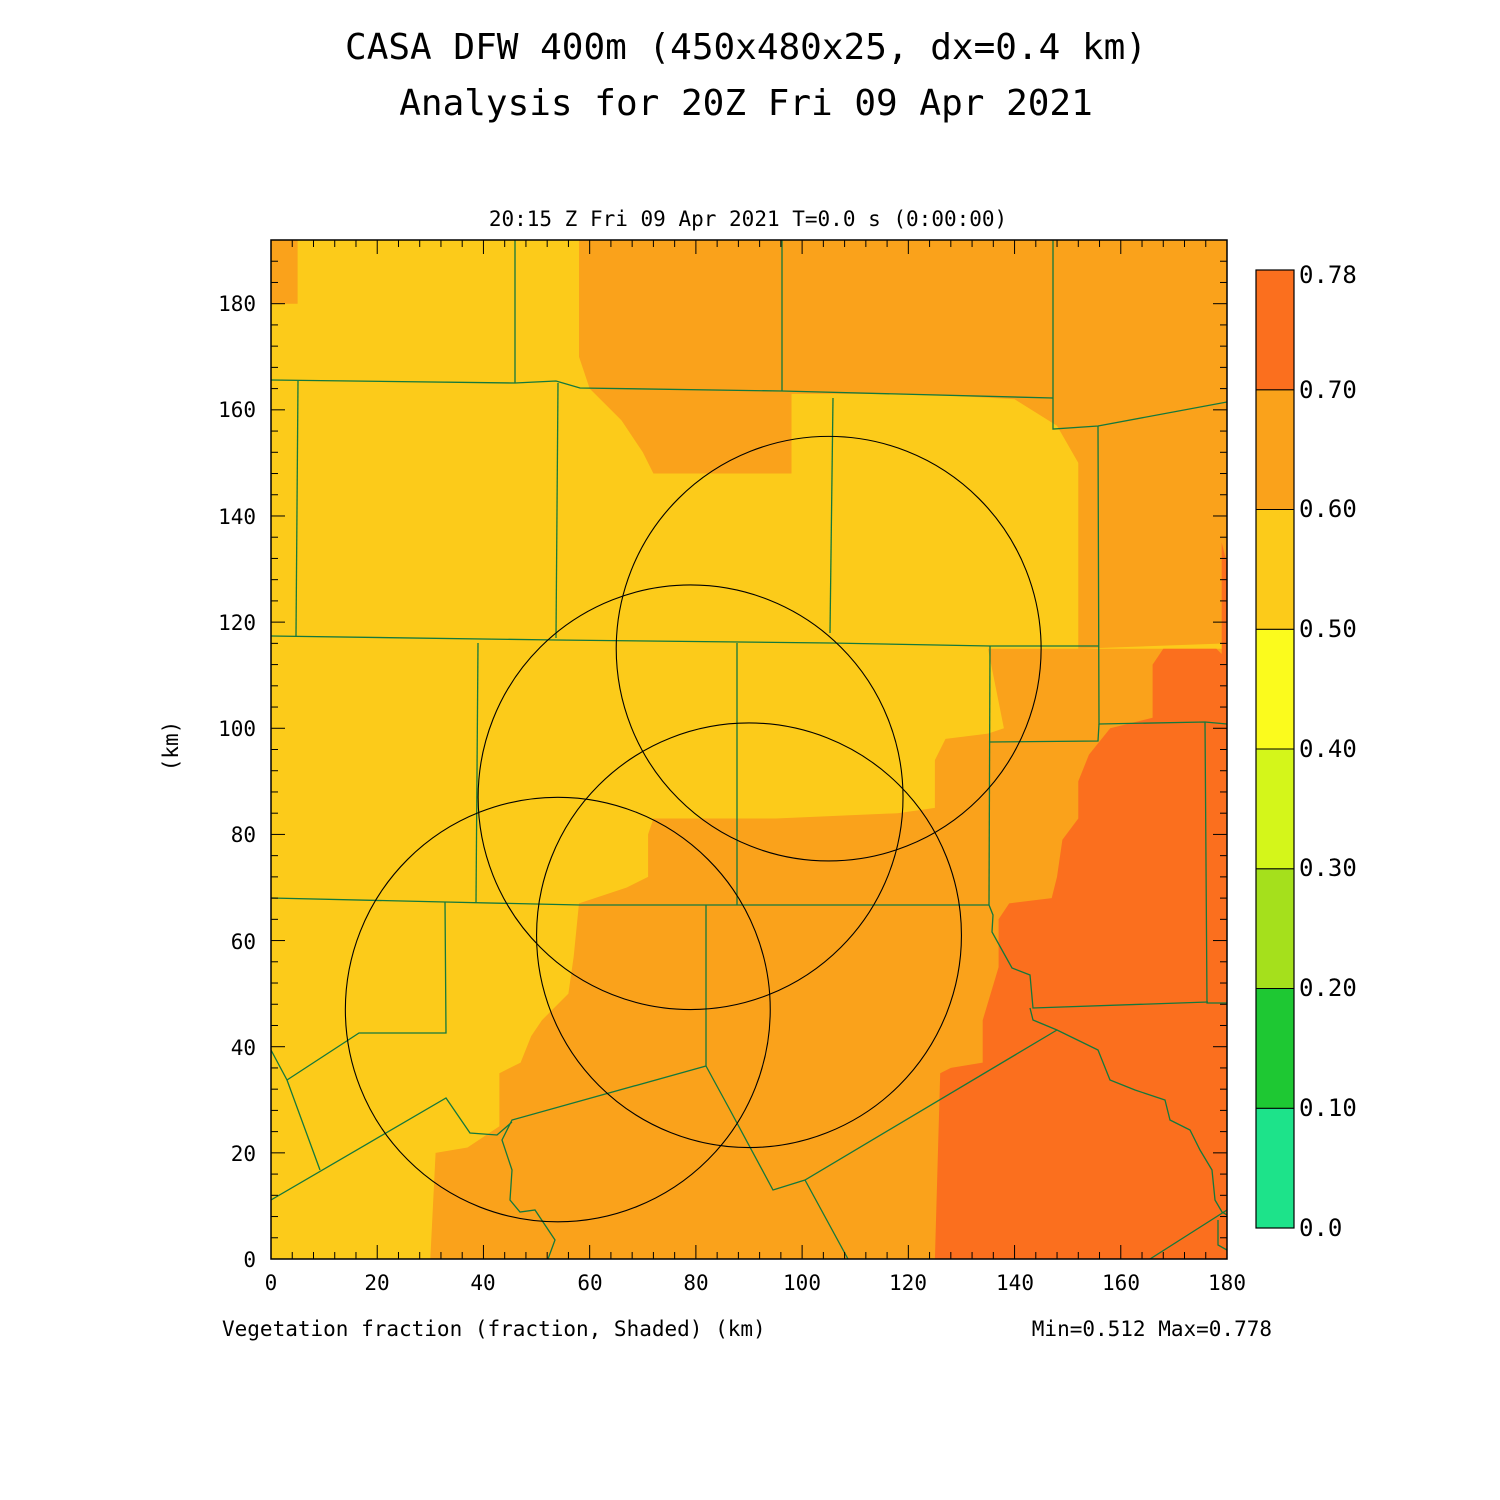 The height and width of the screenshot is (1500, 1500). Describe the element at coordinates (1328, 275) in the screenshot. I see `colorbar-label: 0.78` at that location.